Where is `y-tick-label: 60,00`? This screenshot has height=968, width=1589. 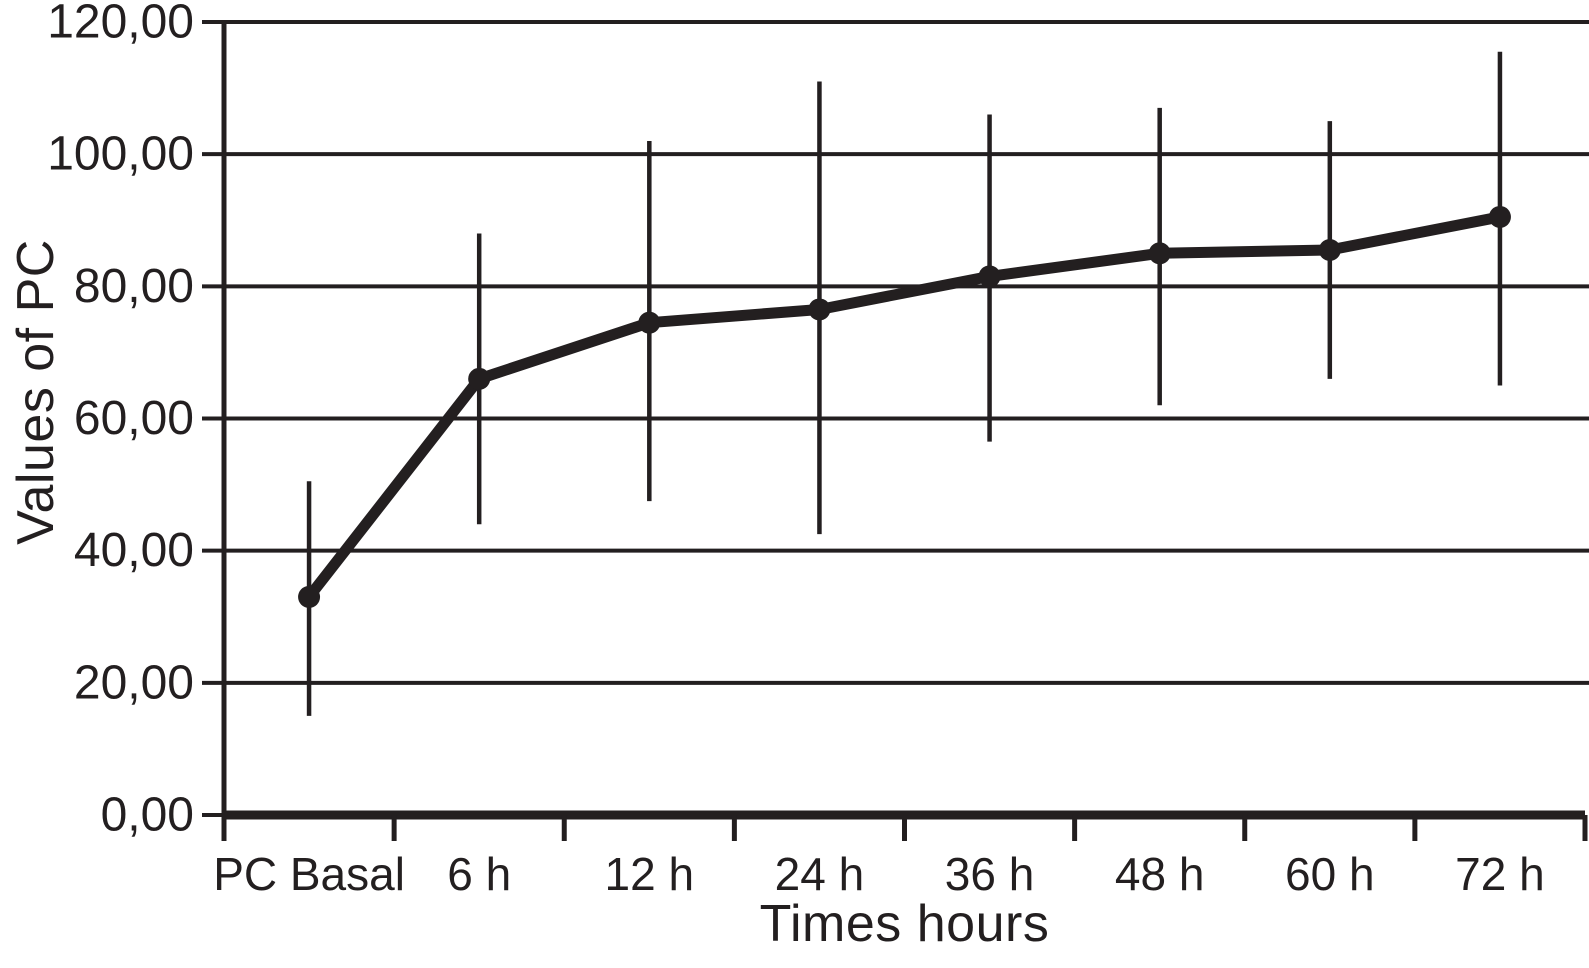 y-tick-label: 60,00 is located at coordinates (134, 418).